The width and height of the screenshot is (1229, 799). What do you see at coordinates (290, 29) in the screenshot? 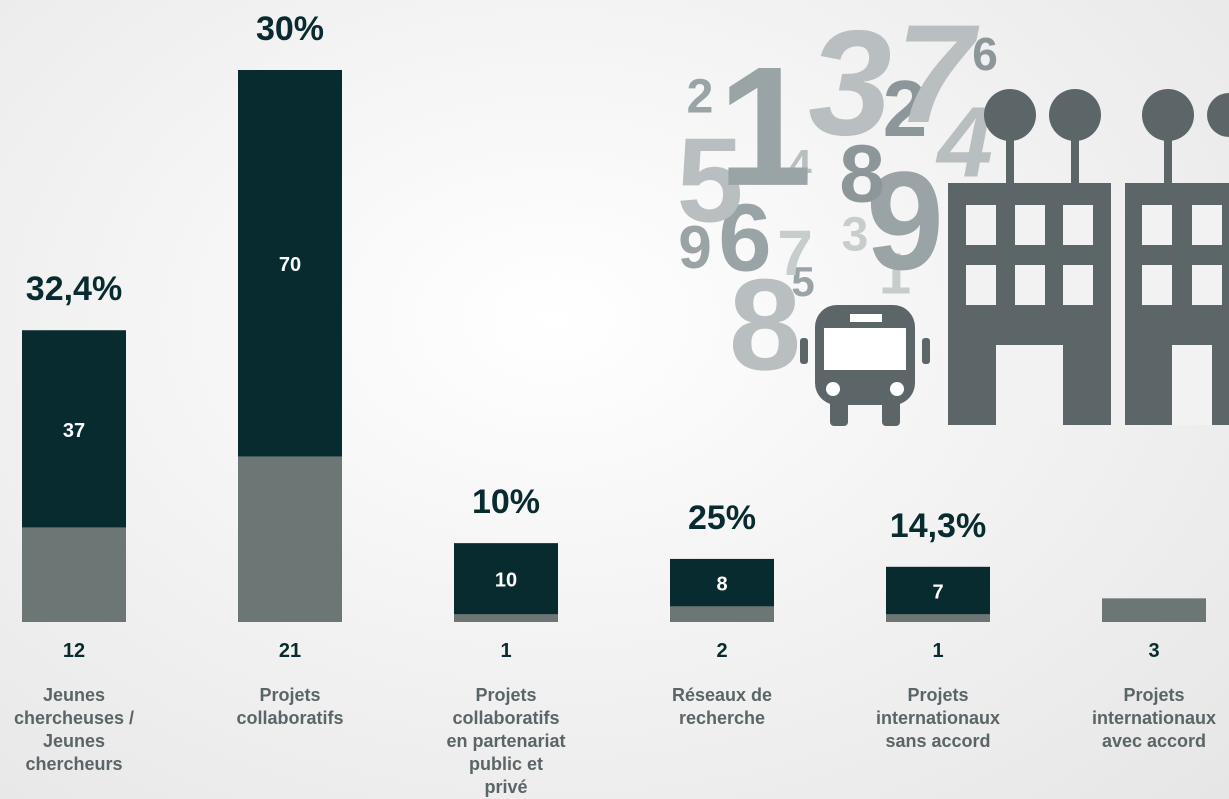
I see `rate-label: 30%` at bounding box center [290, 29].